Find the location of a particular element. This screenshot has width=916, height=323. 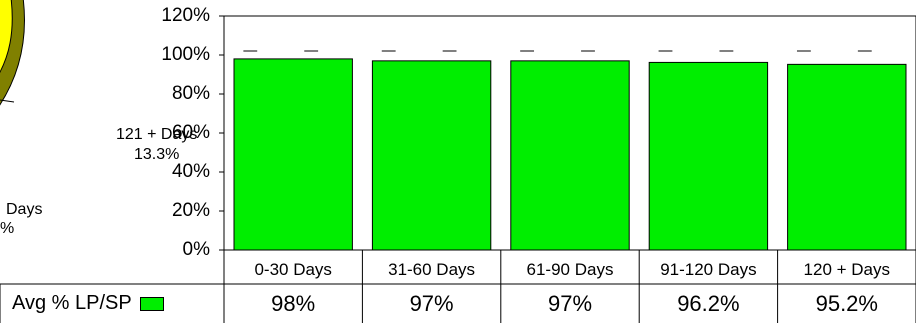

pie-label-partial-name: Days is located at coordinates (24, 209).